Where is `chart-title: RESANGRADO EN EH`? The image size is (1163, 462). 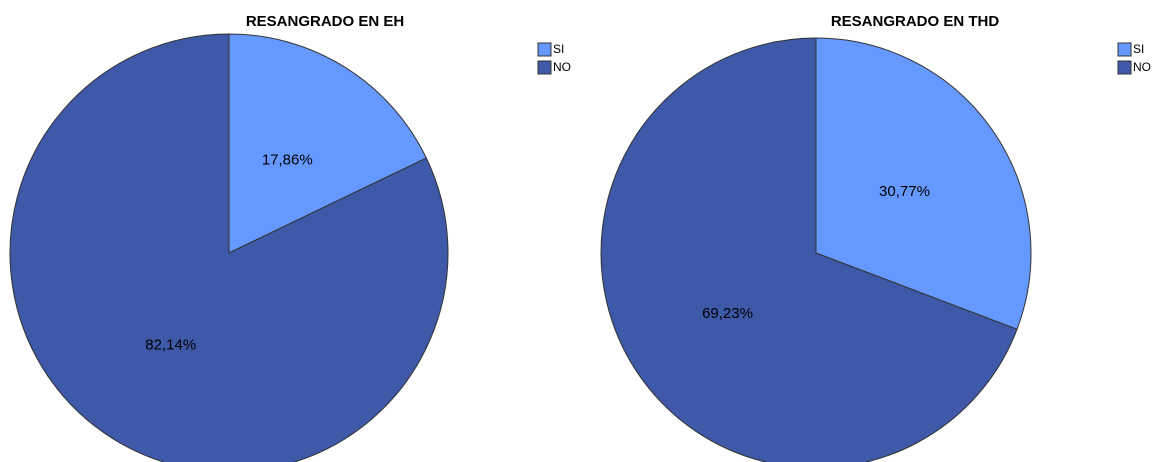
chart-title: RESANGRADO EN EH is located at coordinates (325, 21).